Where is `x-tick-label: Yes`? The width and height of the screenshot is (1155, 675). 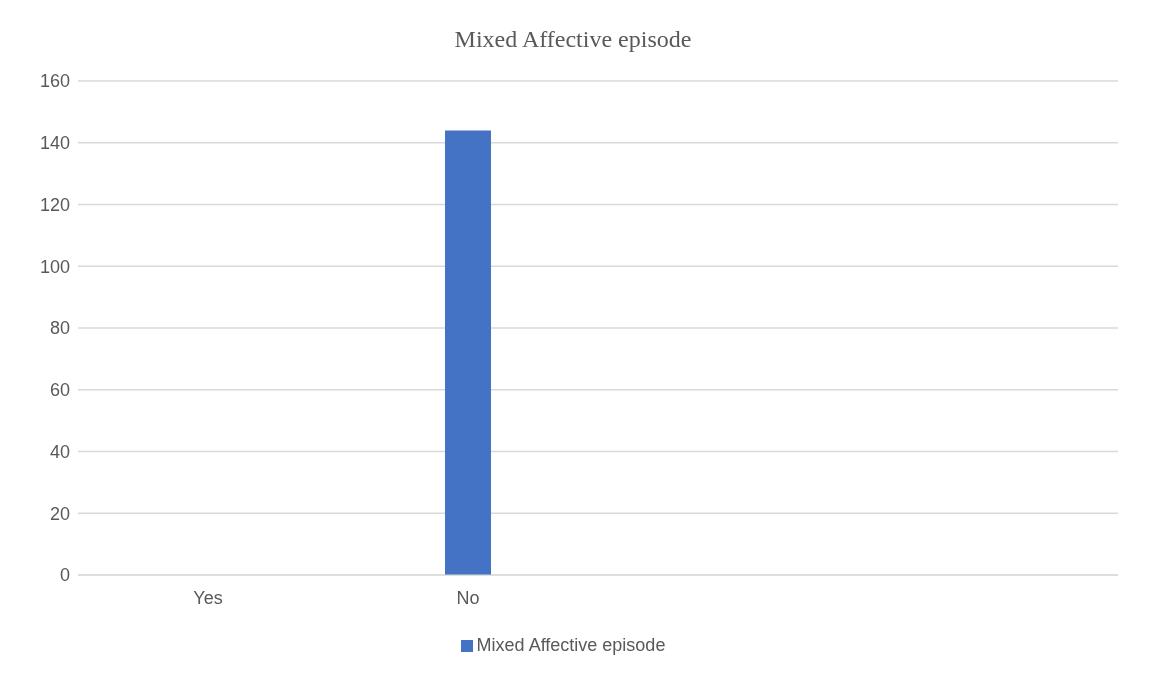
x-tick-label: Yes is located at coordinates (208, 597).